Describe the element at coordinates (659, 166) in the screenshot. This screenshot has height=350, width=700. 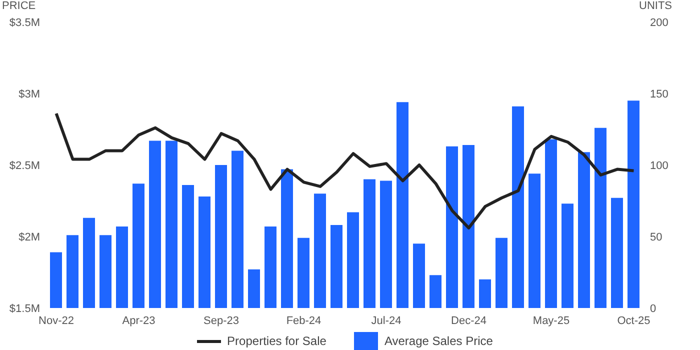
I see `y2-tick-label: 100` at that location.